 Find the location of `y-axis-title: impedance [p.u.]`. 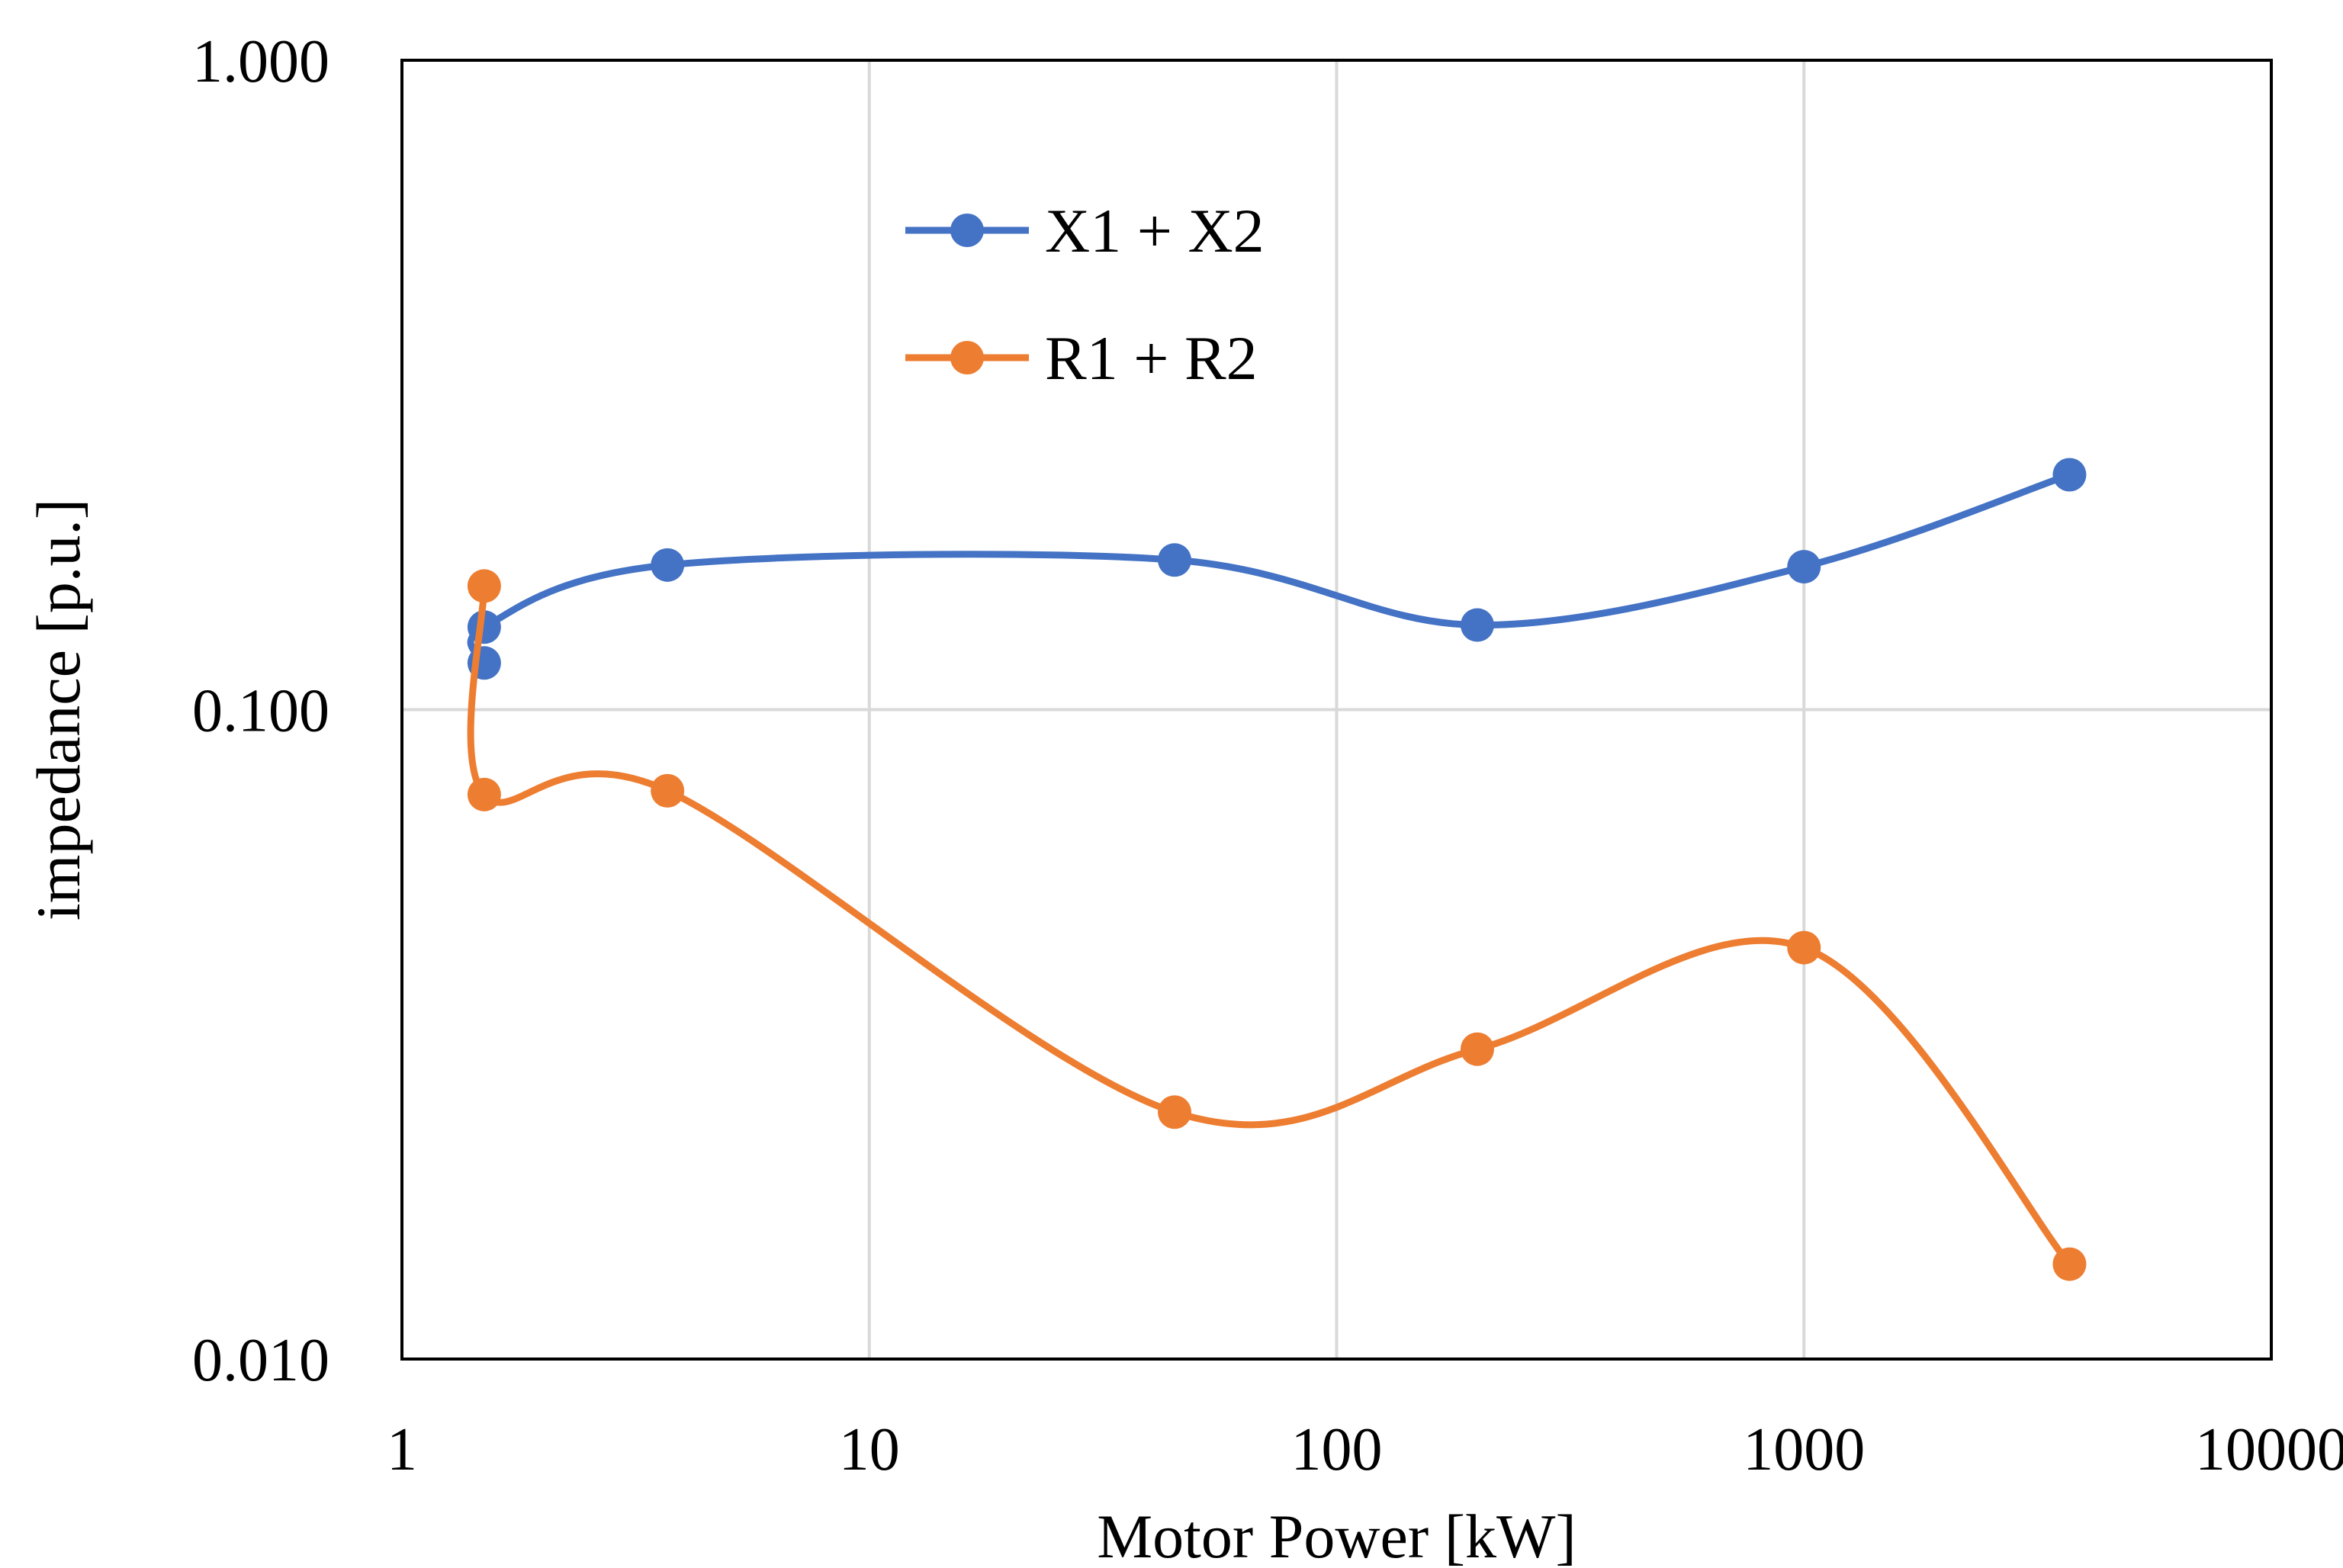

y-axis-title: impedance [p.u.] is located at coordinates (58, 710).